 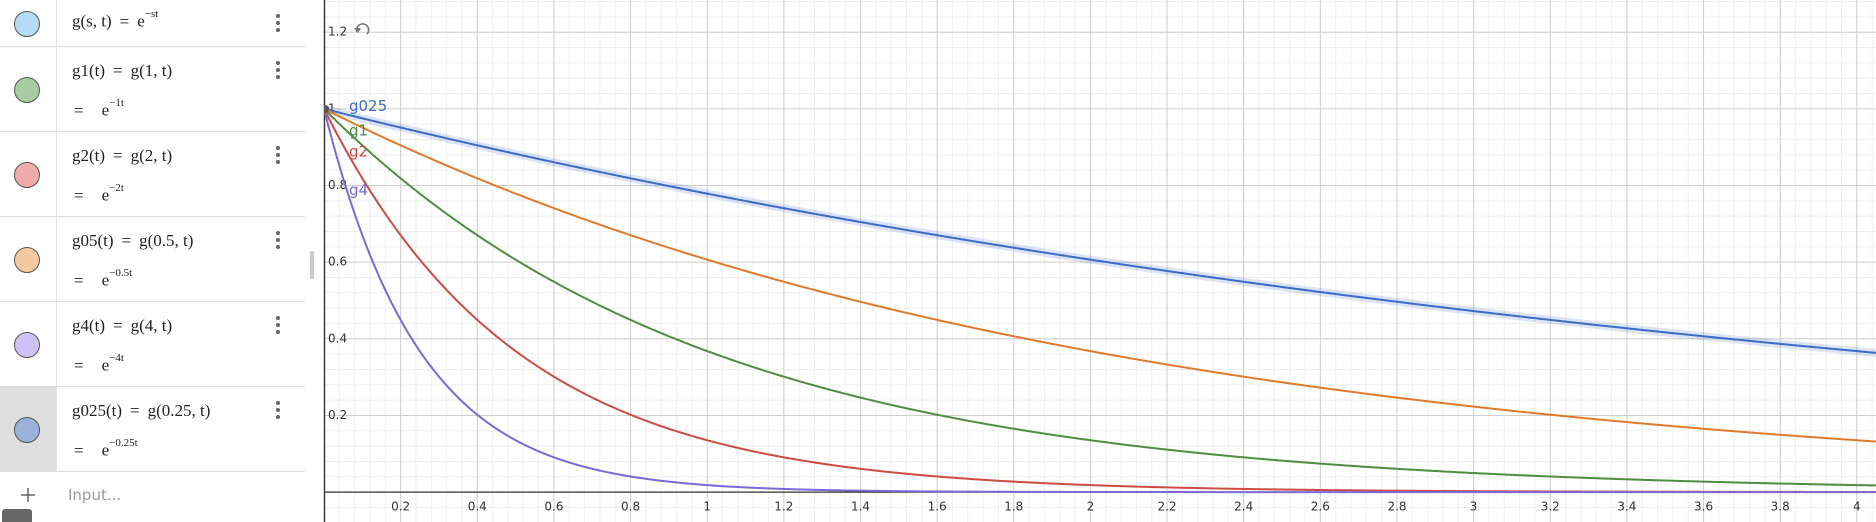 What do you see at coordinates (630, 507) in the screenshot?
I see `x-tick-label: 0.8` at bounding box center [630, 507].